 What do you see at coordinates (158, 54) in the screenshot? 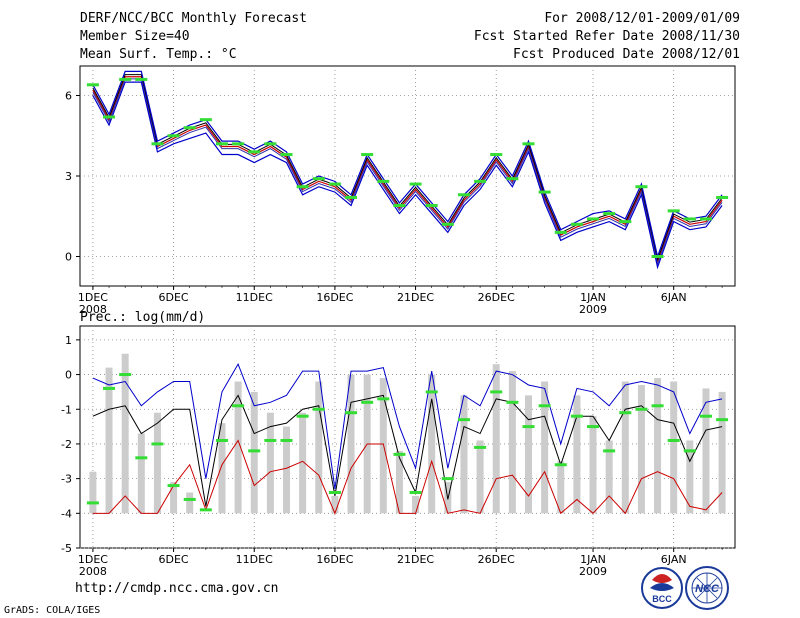
I see `temp-label: Mean Surf. Temp.: °C` at bounding box center [158, 54].